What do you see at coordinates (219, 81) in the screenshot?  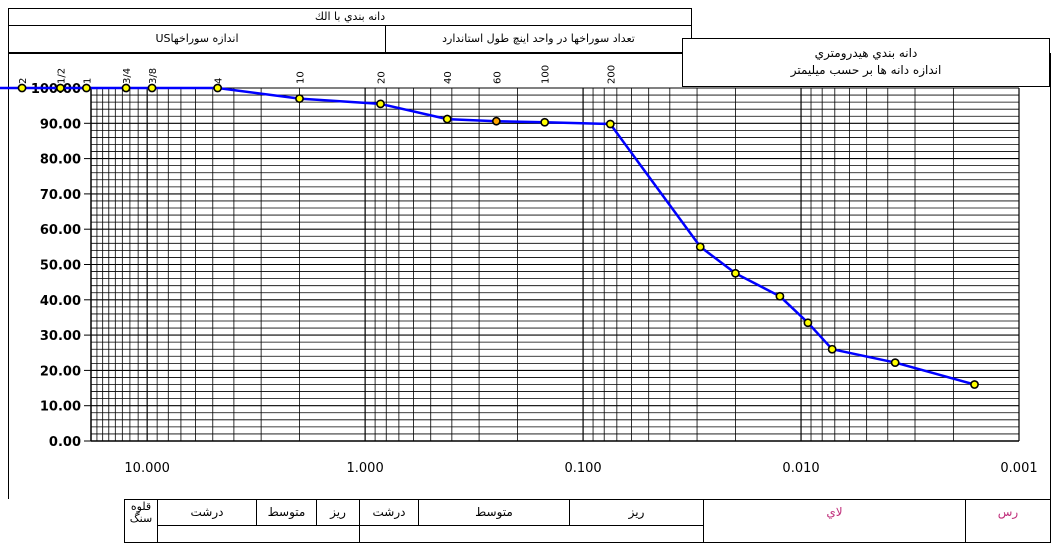 I see `sieve-label: 4` at bounding box center [219, 81].